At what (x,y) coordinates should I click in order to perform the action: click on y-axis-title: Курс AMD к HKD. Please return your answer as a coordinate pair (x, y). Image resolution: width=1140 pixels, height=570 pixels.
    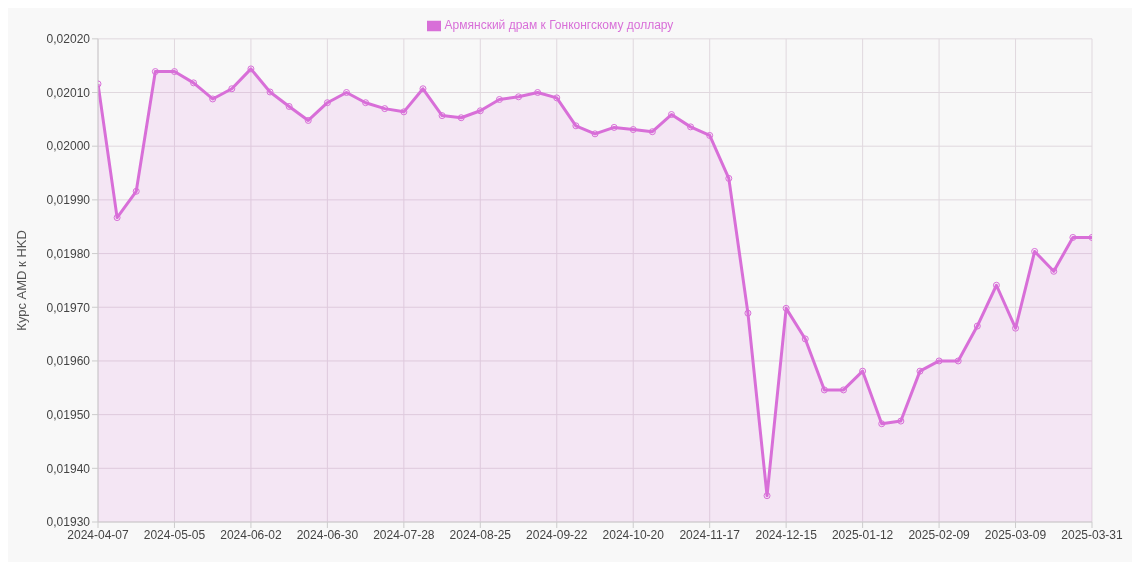
    Looking at the image, I should click on (21, 280).